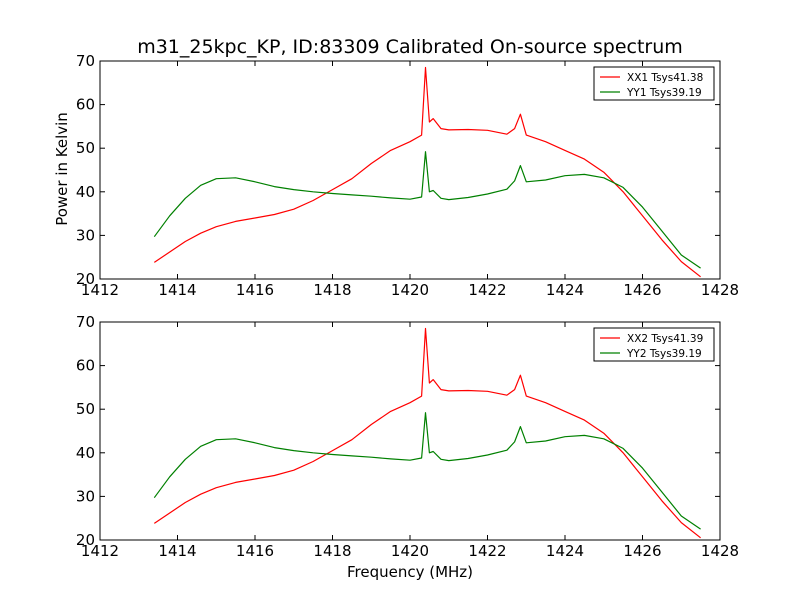 The height and width of the screenshot is (600, 800). Describe the element at coordinates (410, 572) in the screenshot. I see `x-axis-label: Frequency (MHz)` at that location.